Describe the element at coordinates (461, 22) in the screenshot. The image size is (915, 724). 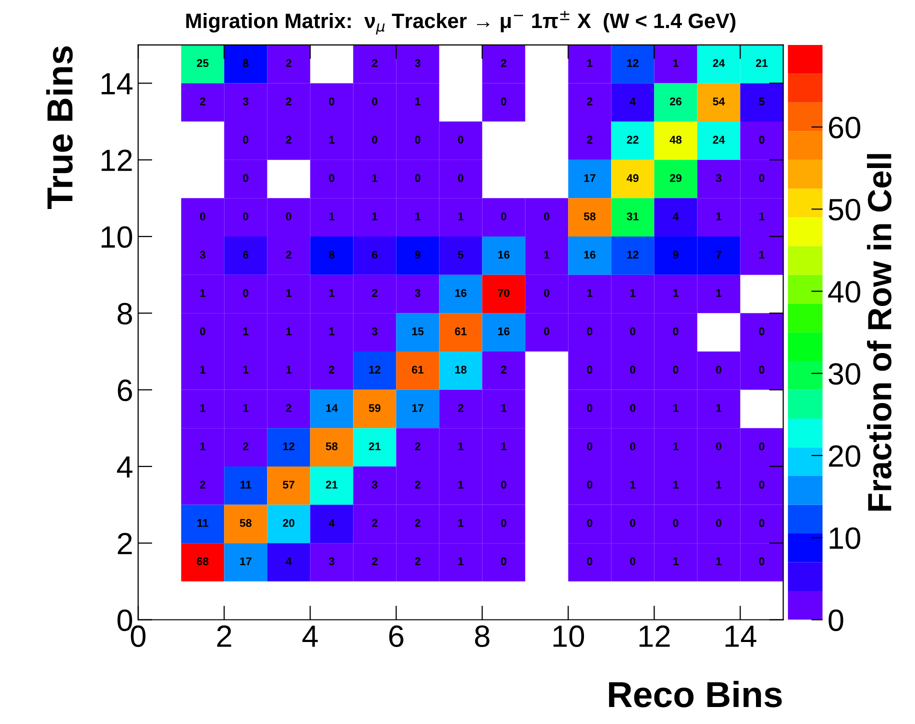
I see `chart-title: Migration Matrix: ν$_{μ}$ Tracker → μ$^{−}$ 1π$^{±}$ X (W < 1.4 GeV)` at that location.